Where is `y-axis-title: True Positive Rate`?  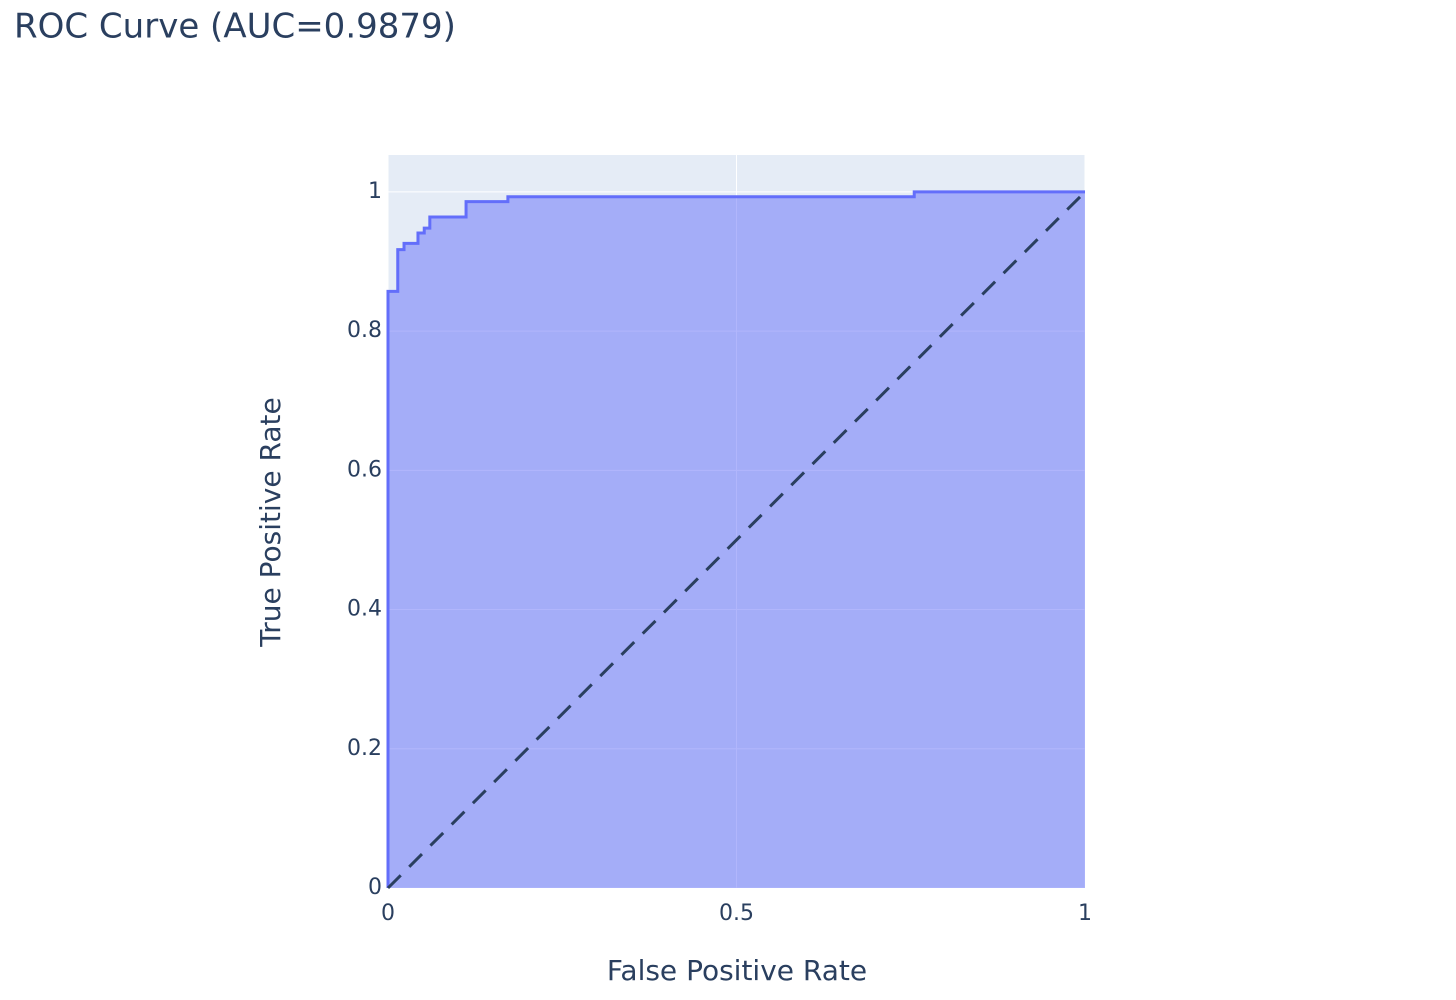
y-axis-title: True Positive Rate is located at coordinates (270, 522).